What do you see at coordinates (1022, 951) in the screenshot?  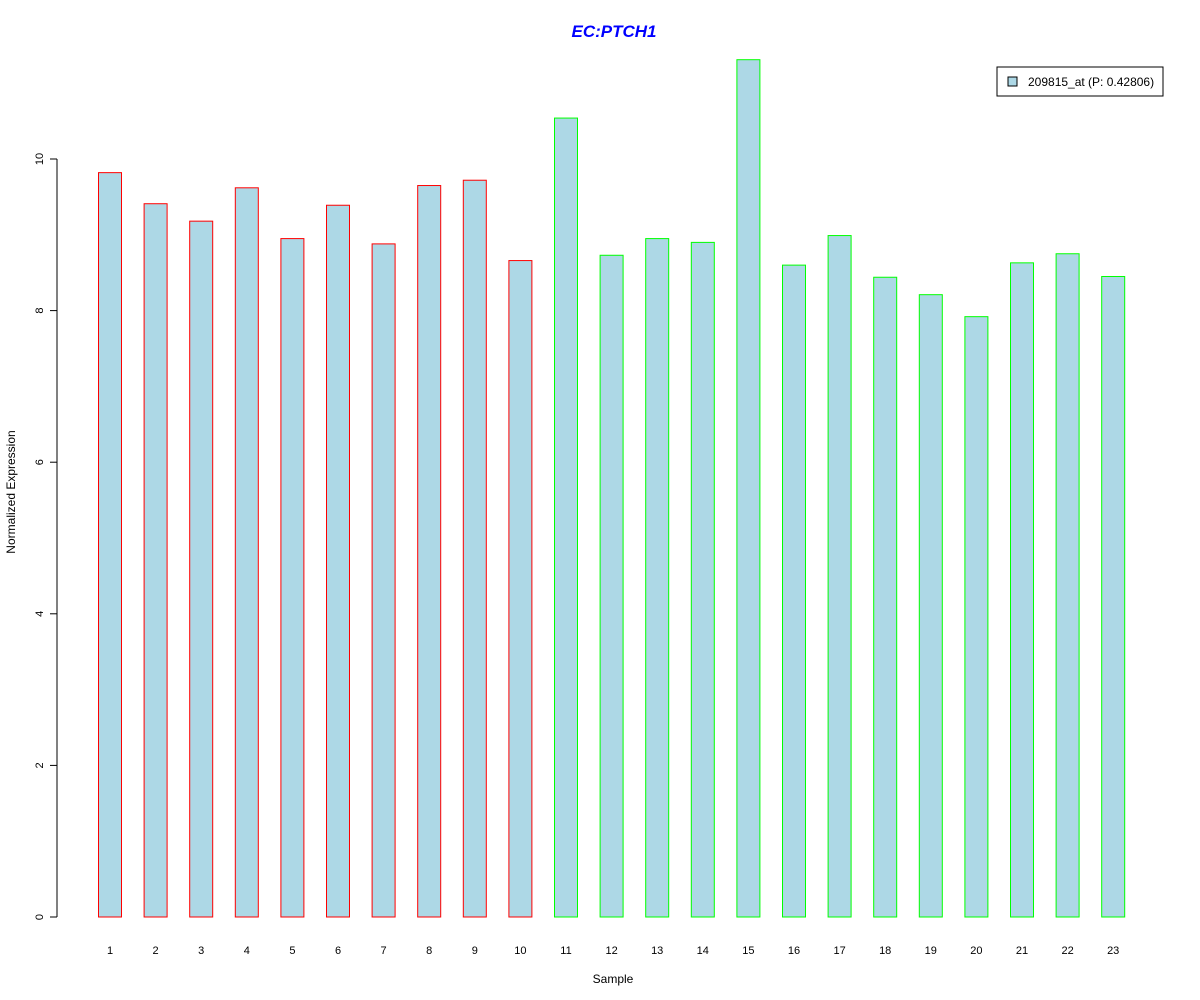 I see `x-tick-label: 21` at bounding box center [1022, 951].